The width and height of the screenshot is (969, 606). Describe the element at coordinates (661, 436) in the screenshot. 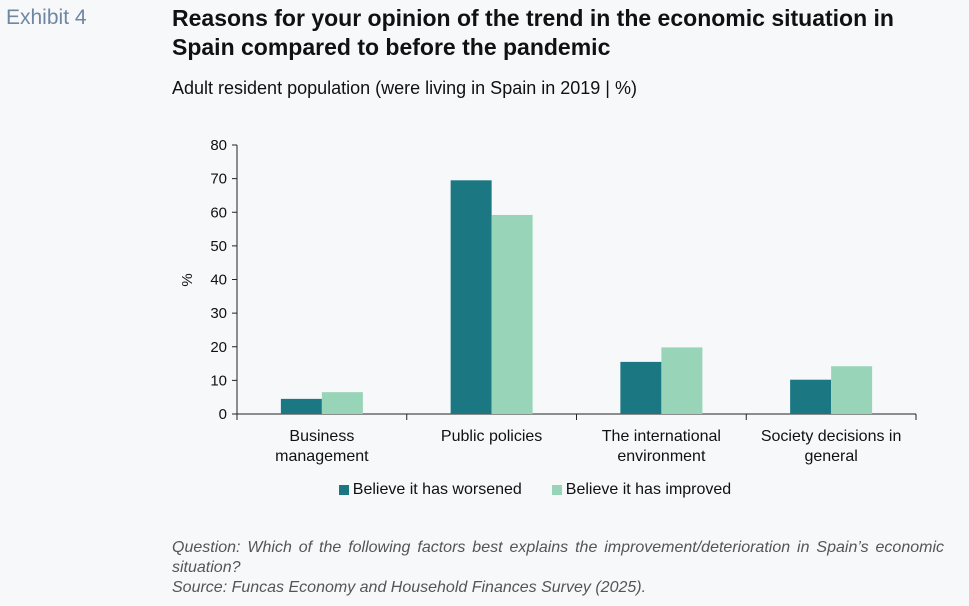

I see `x-tick-label: The international` at that location.